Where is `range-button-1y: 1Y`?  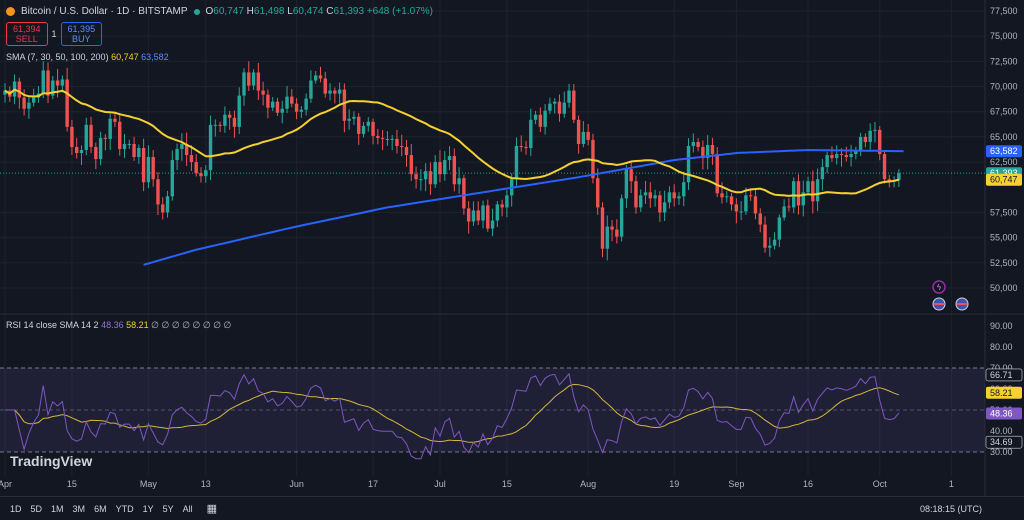 range-button-1y: 1Y is located at coordinates (148, 508).